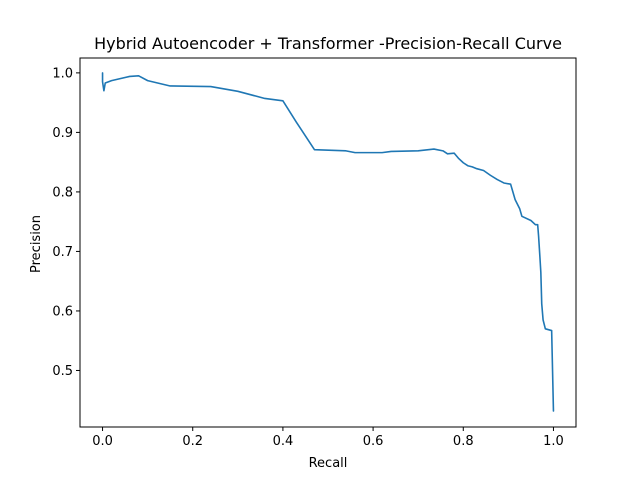 The height and width of the screenshot is (480, 640). What do you see at coordinates (62, 371) in the screenshot?
I see `y-tick-label-0: 0.5` at bounding box center [62, 371].